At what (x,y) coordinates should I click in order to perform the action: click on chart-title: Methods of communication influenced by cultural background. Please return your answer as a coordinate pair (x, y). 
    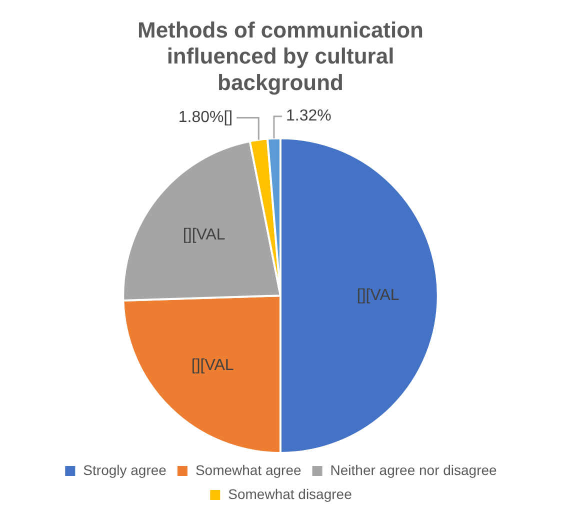
    Looking at the image, I should click on (281, 56).